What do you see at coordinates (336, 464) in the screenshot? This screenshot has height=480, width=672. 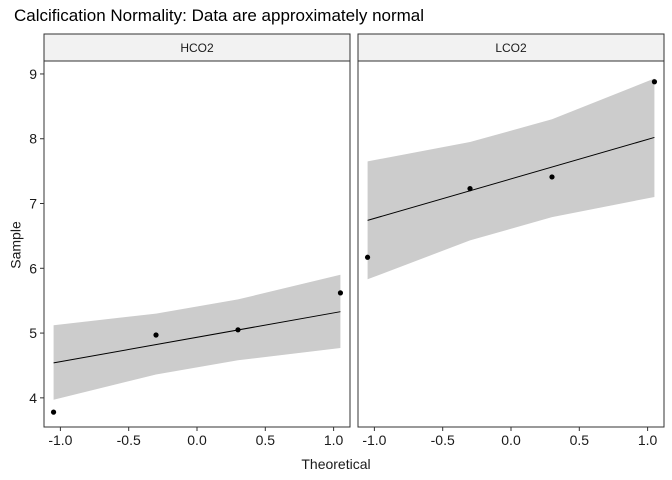 I see `x-axis-label: Theoretical` at bounding box center [336, 464].